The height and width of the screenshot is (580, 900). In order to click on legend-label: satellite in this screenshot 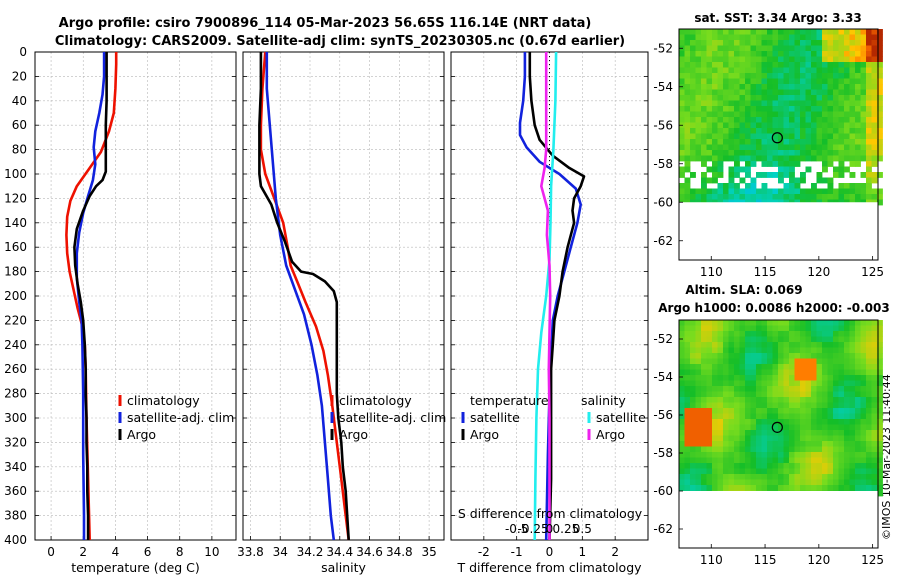, I will do `click(621, 417)`.